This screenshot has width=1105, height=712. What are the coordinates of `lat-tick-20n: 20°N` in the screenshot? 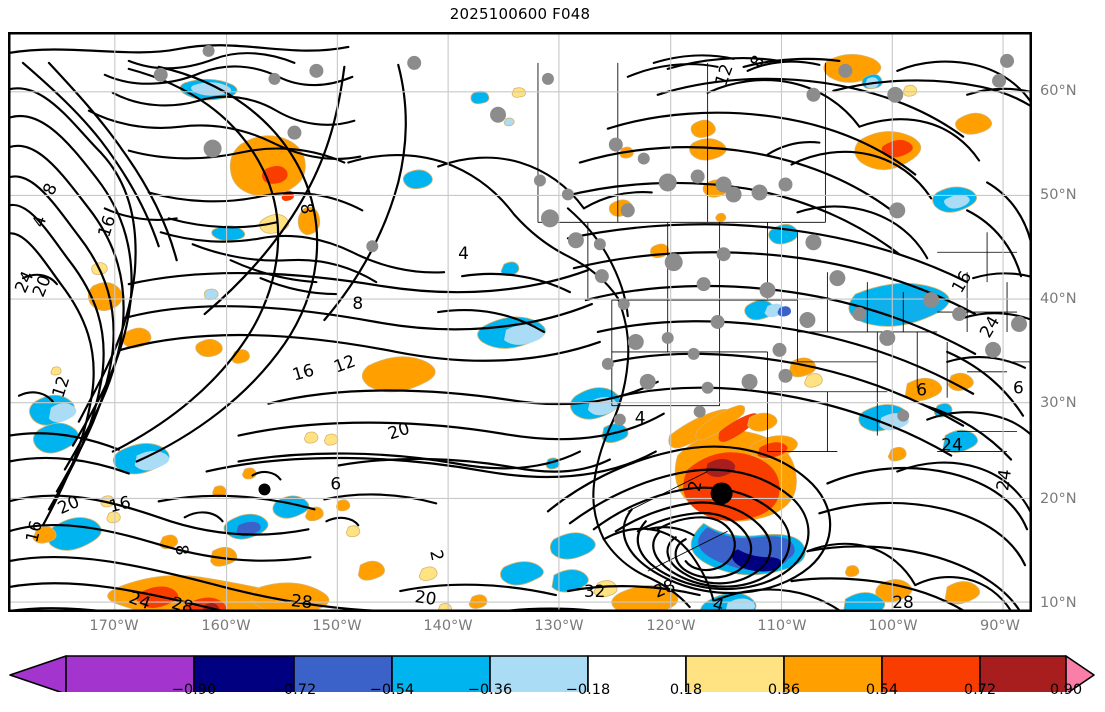 It's located at (1058, 499).